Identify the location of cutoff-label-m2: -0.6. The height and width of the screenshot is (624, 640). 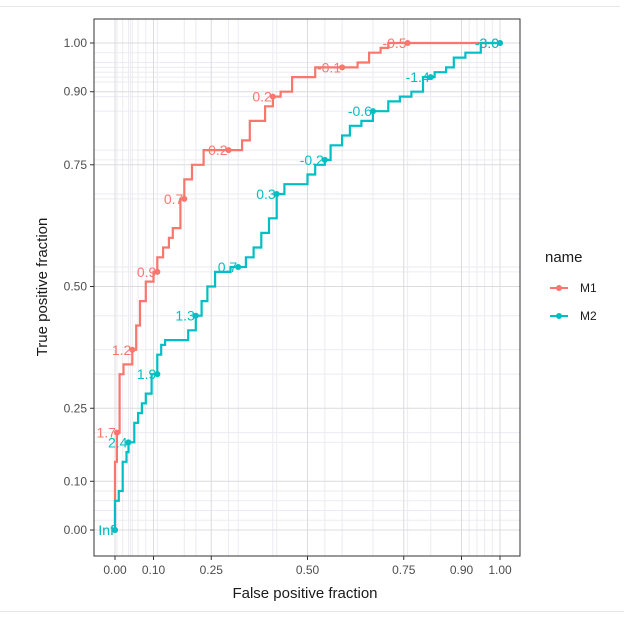
(360, 111).